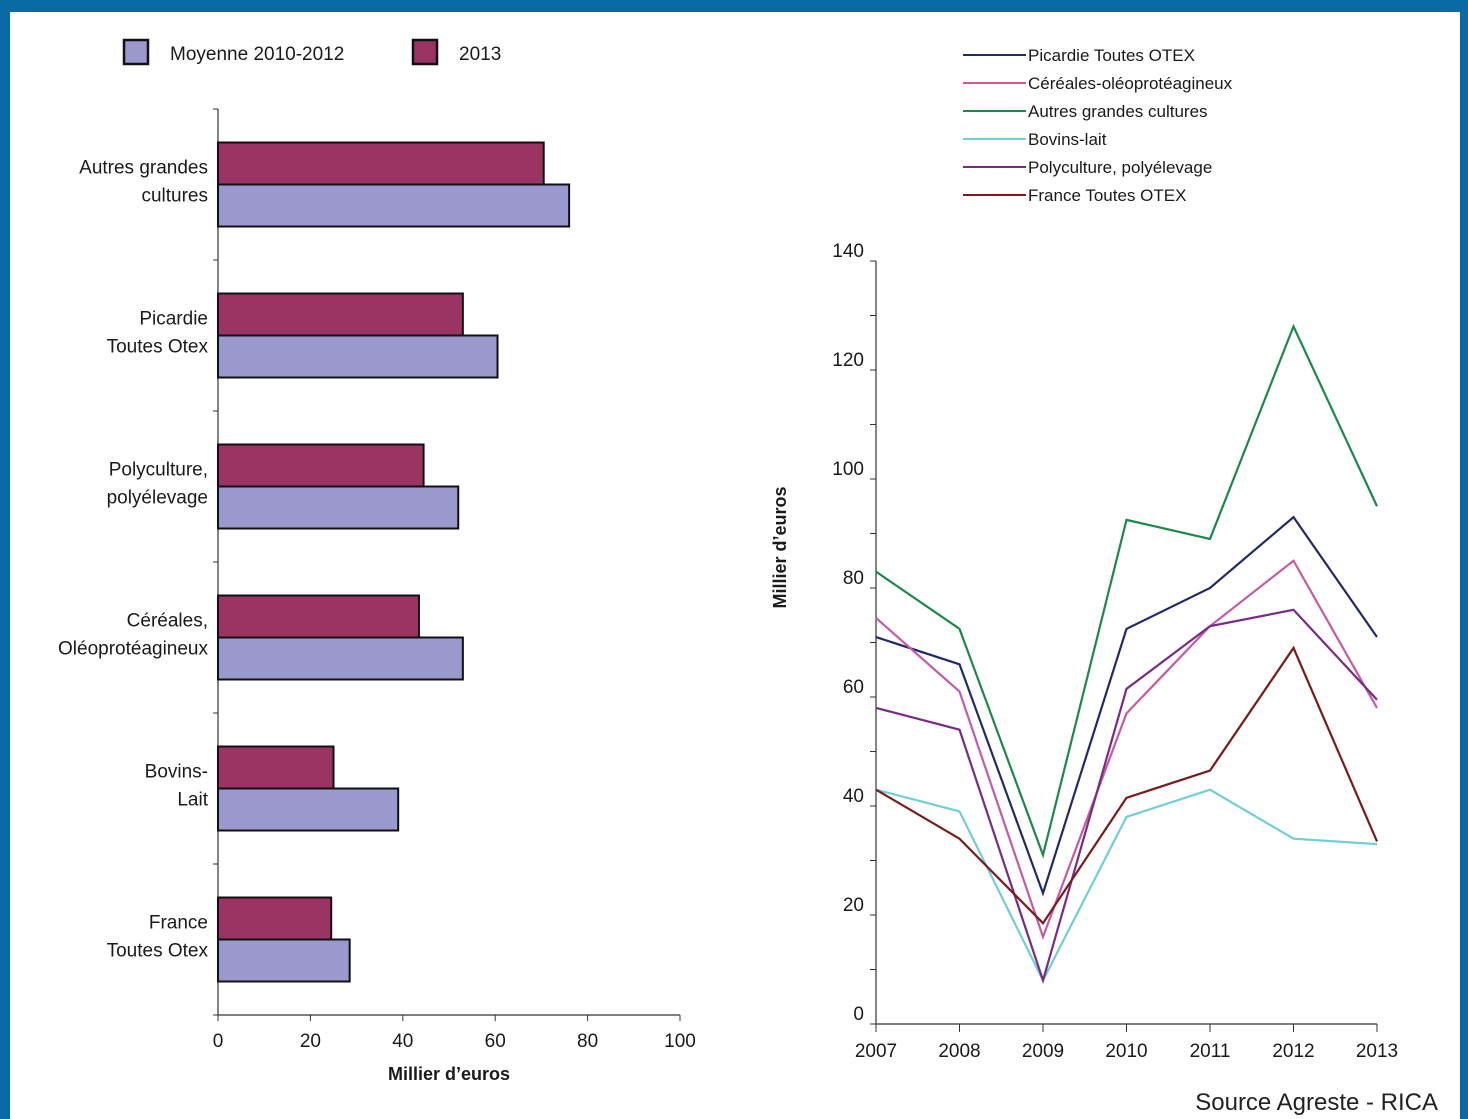  I want to click on line-legend-label: Picardie Toutes OTEX, so click(1111, 55).